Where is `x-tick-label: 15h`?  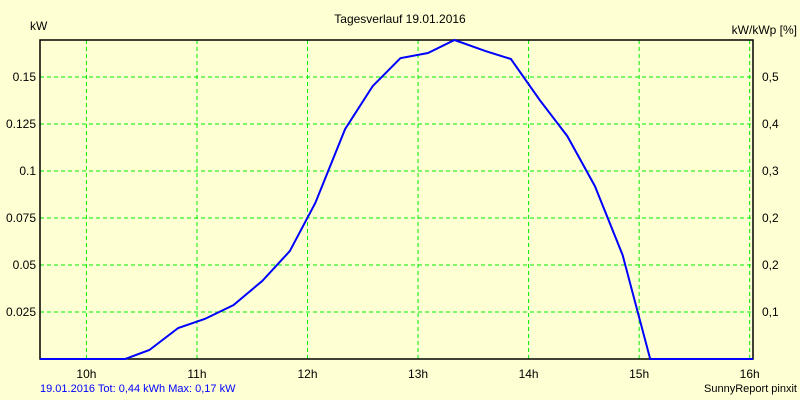 x-tick-label: 15h is located at coordinates (639, 374).